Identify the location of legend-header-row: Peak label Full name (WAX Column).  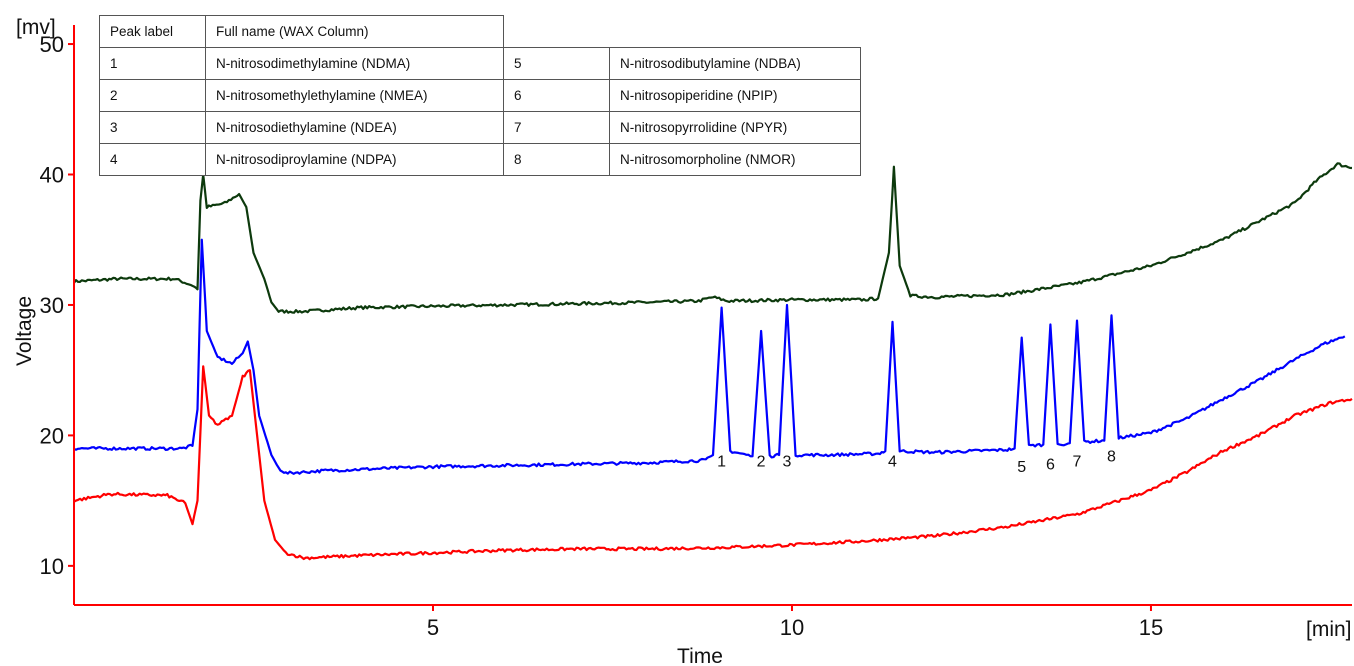
(480, 31).